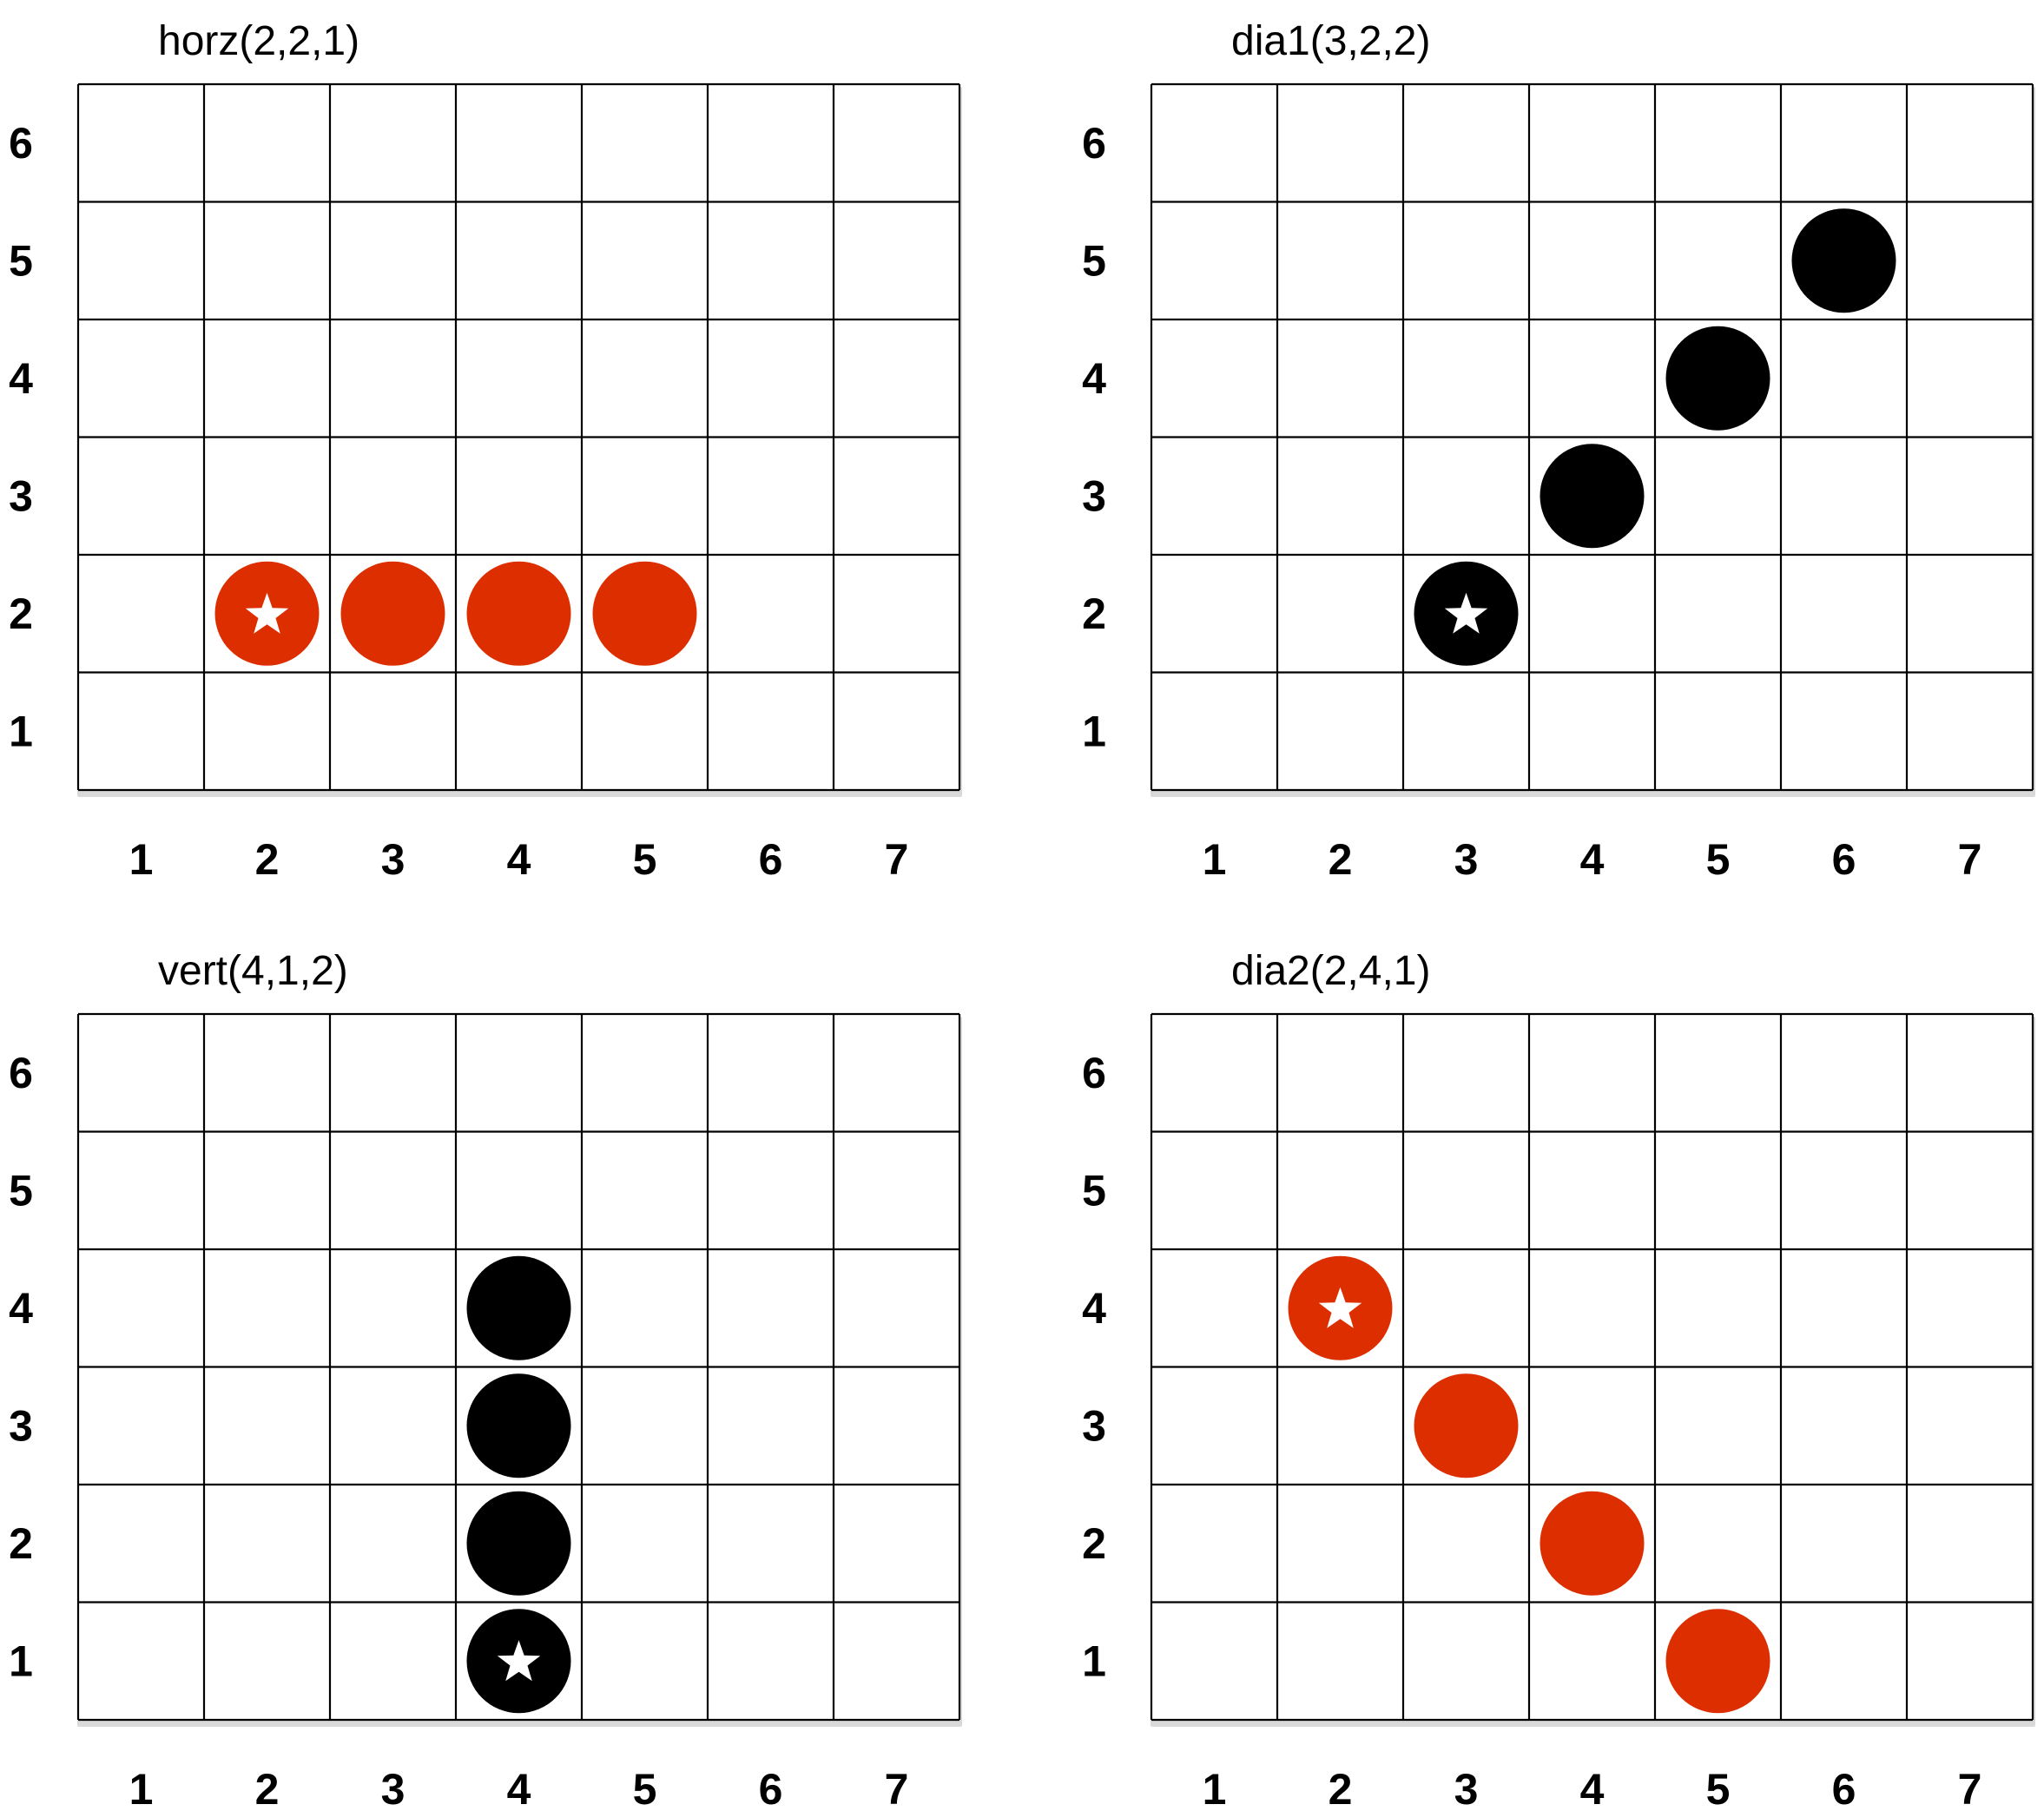  Describe the element at coordinates (1330, 41) in the screenshot. I see `panel-title: dia1(3,2,2)` at that location.